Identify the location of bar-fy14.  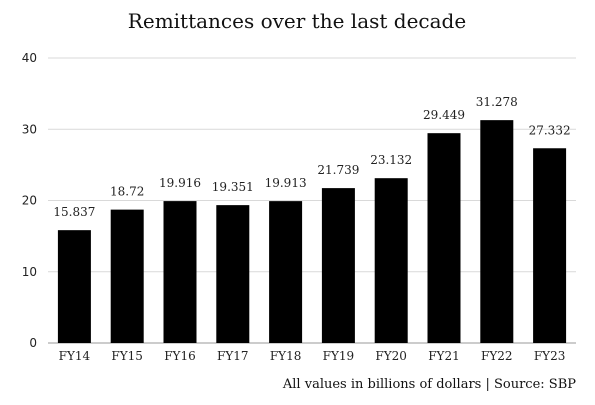
(74, 286).